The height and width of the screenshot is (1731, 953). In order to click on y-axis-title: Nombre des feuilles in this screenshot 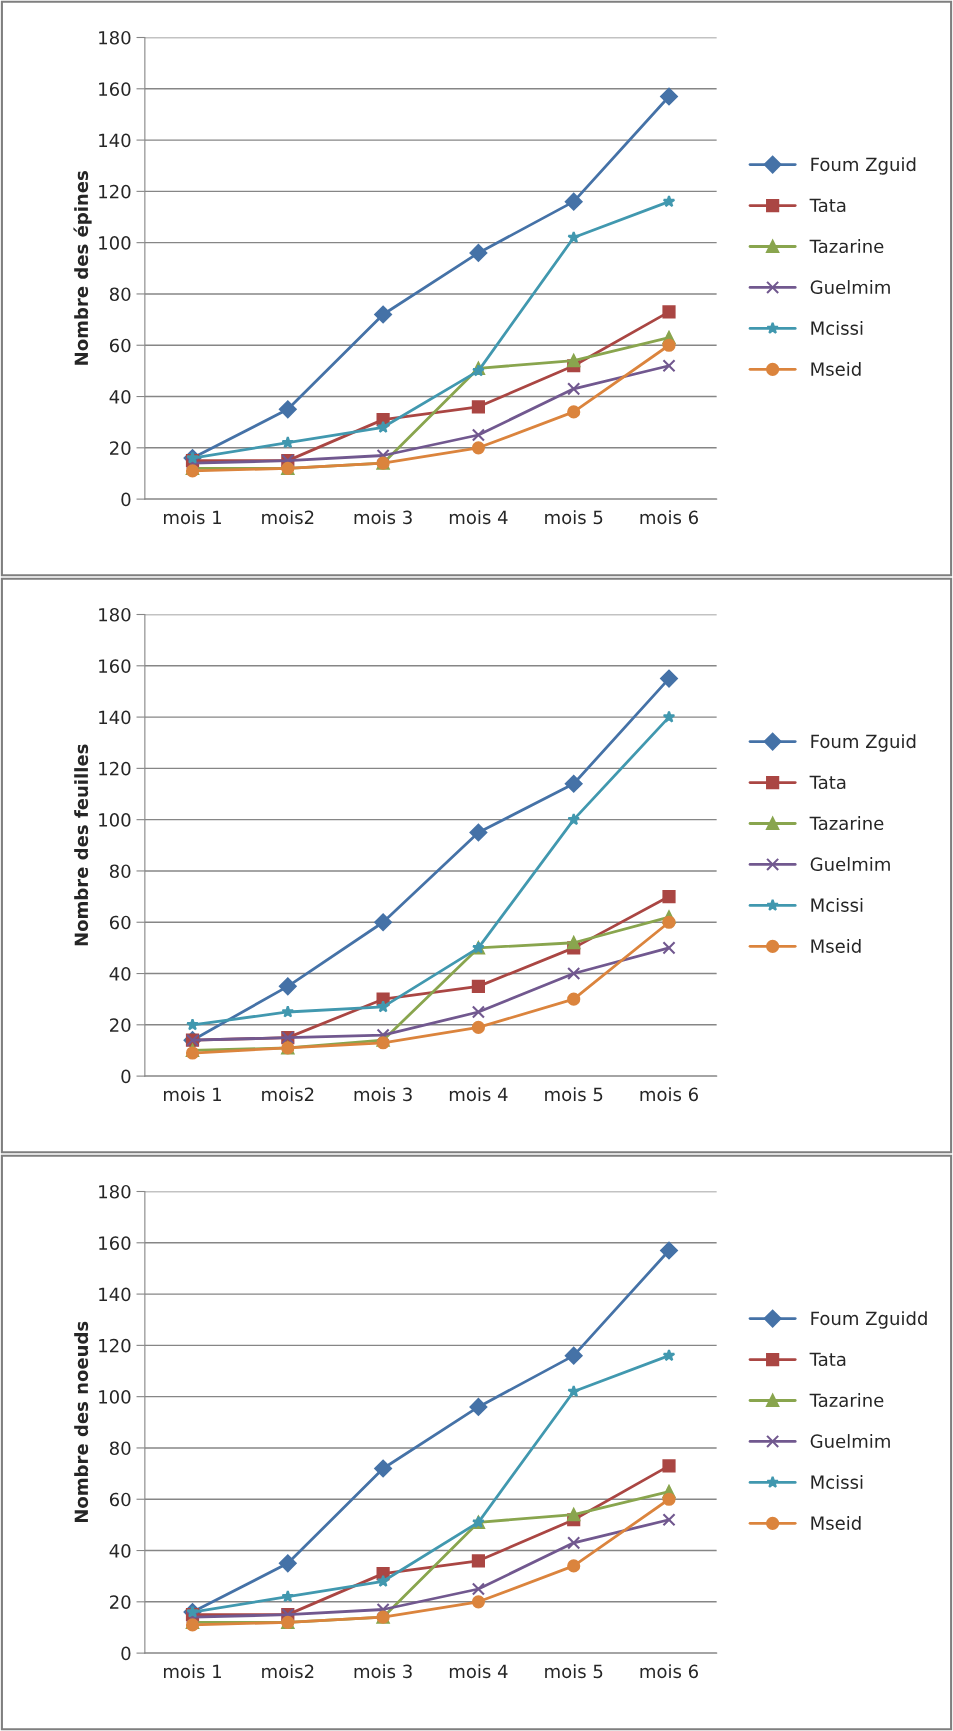, I will do `click(81, 845)`.